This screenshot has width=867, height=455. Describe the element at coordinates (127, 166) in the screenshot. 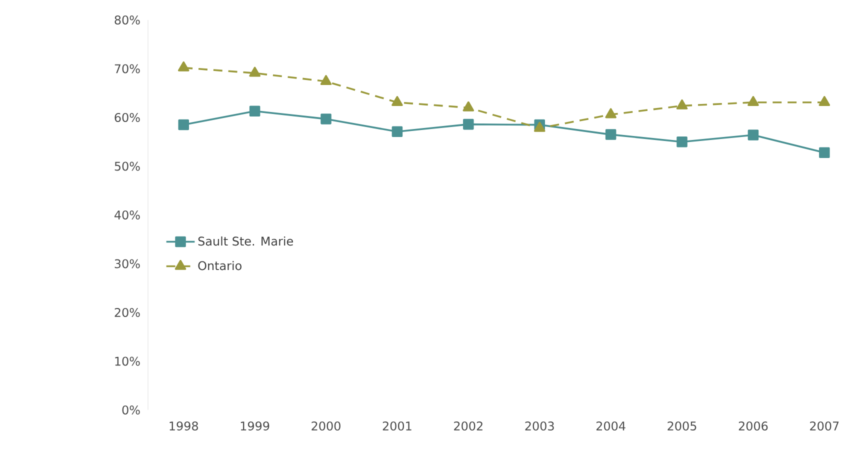

I see `y-tick-label: 50%` at that location.